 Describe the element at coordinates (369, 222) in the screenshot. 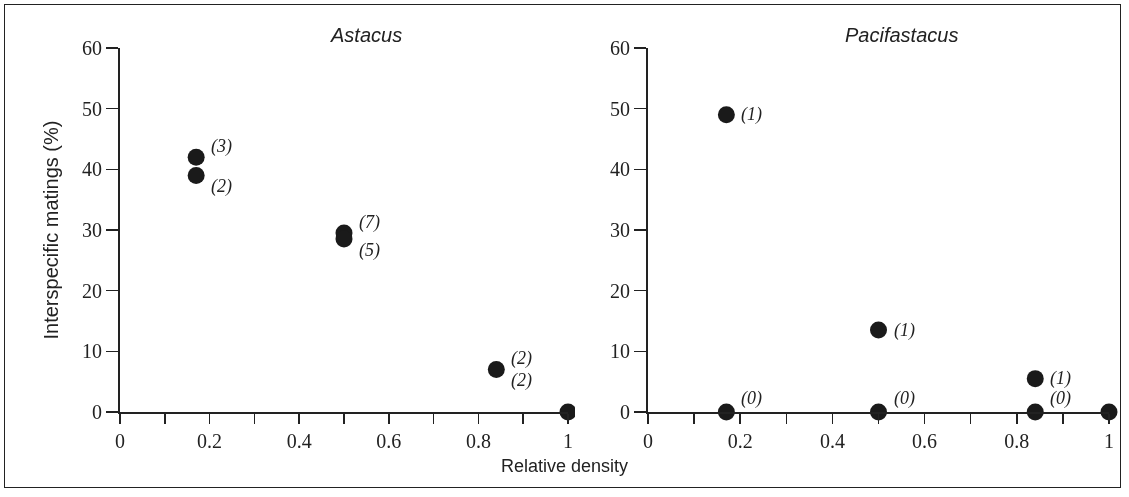

I see `annotation: (7)` at that location.